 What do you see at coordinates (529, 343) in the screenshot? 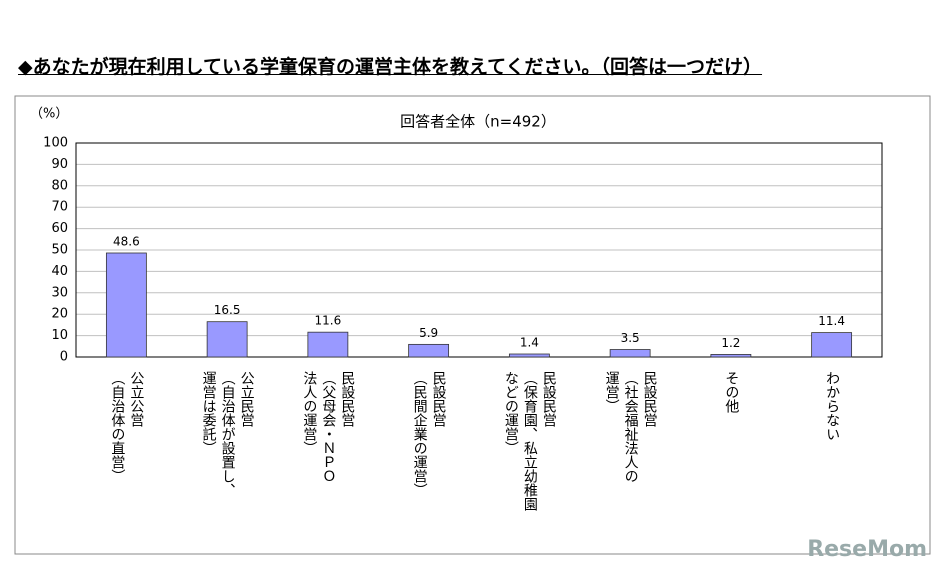
I see `value-label: 1.4` at bounding box center [529, 343].